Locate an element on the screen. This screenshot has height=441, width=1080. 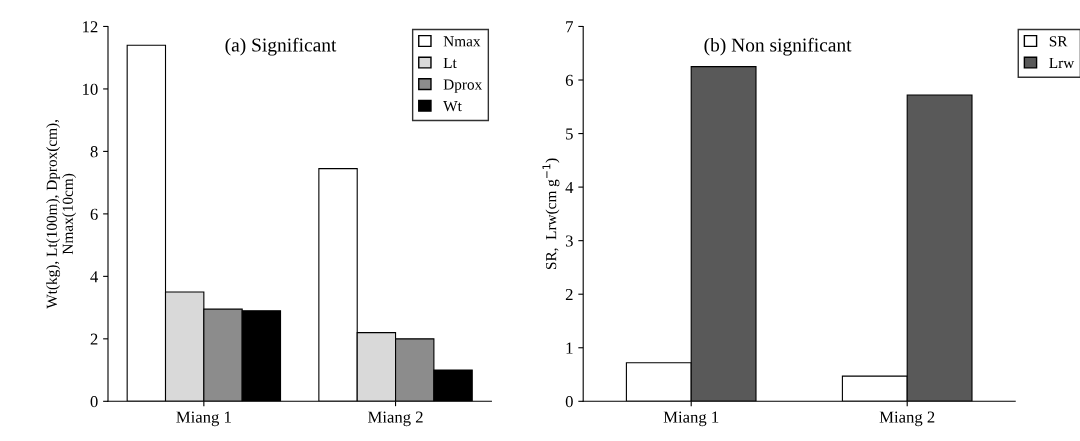
legend-label: Wt is located at coordinates (452, 106).